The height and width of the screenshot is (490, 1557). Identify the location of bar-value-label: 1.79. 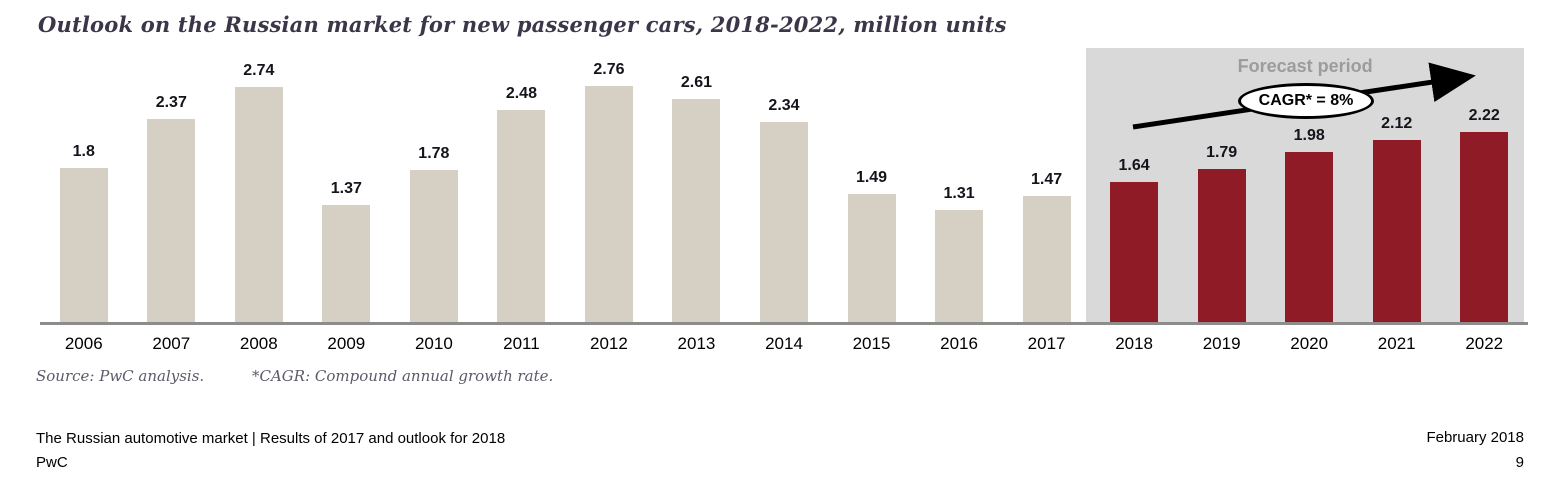
(1222, 152).